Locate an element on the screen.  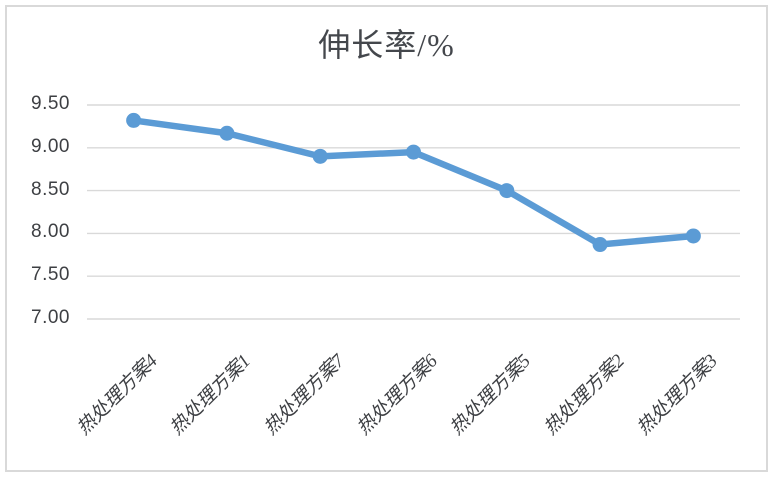
y-axis-tick-label: 9.50 is located at coordinates (50, 103).